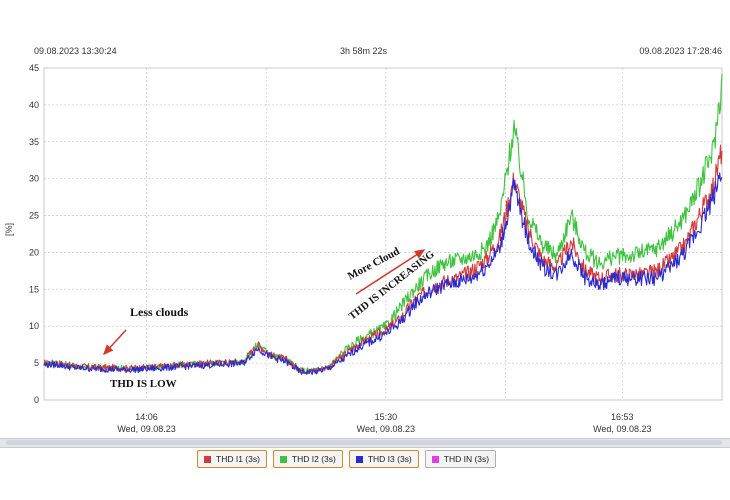 This screenshot has width=730, height=500. I want to click on y-tick-label: 10, so click(34, 326).